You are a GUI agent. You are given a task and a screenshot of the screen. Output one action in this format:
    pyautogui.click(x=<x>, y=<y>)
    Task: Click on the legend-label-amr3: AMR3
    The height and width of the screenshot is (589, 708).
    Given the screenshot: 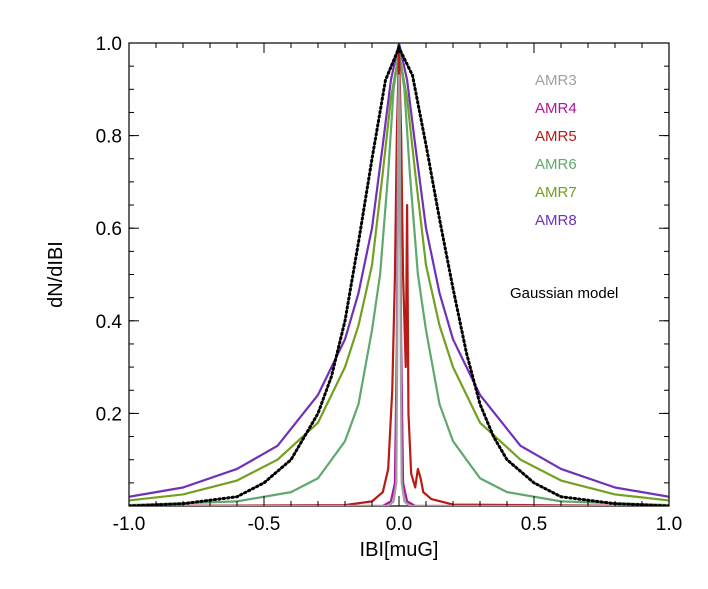 What is the action you would take?
    pyautogui.click(x=556, y=80)
    